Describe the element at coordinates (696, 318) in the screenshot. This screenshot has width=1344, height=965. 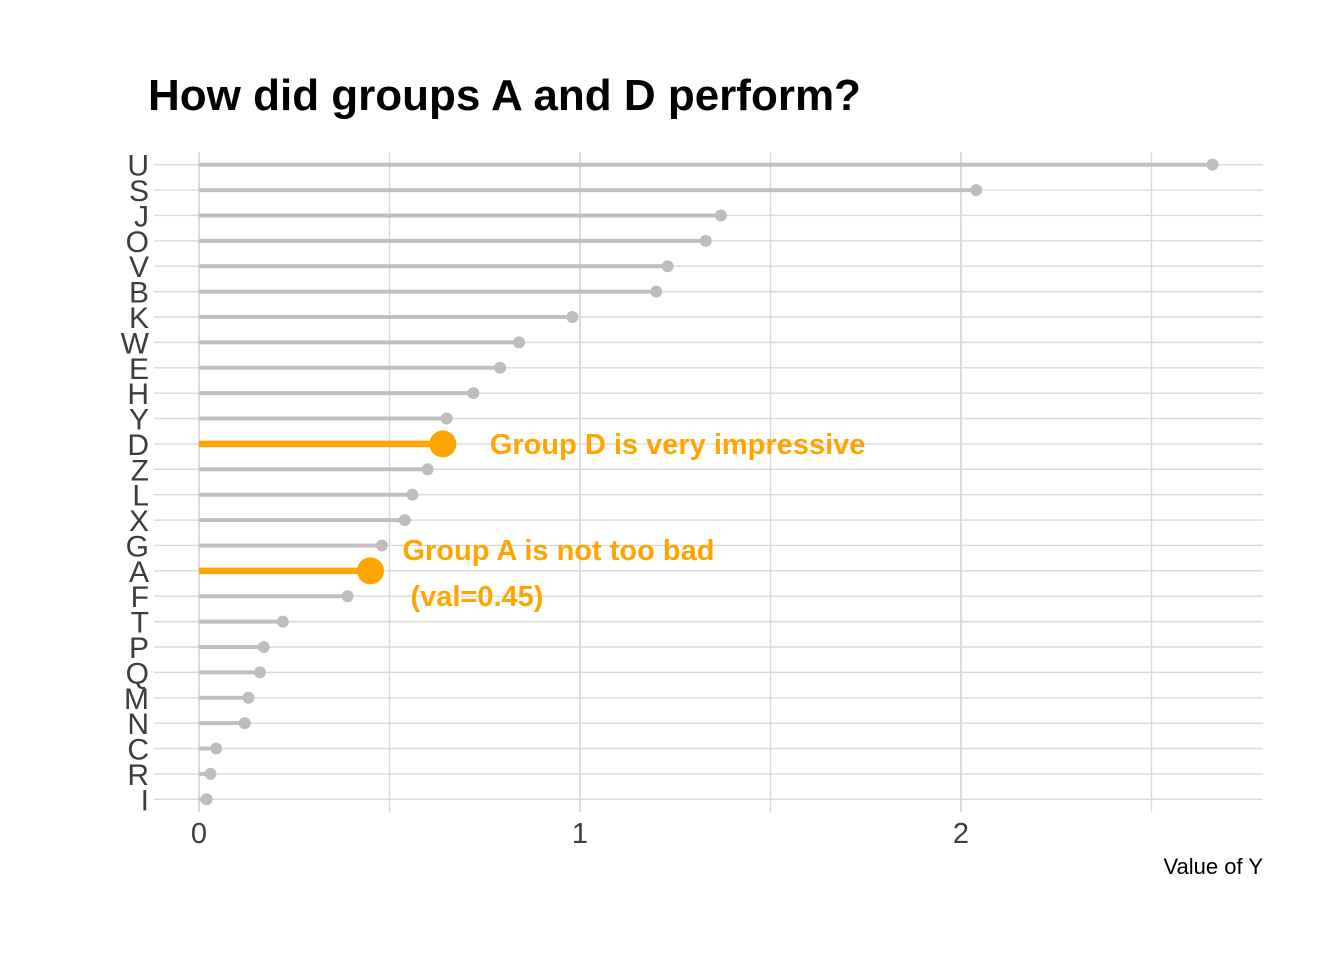
I see `lollipop-row-K: K` at that location.